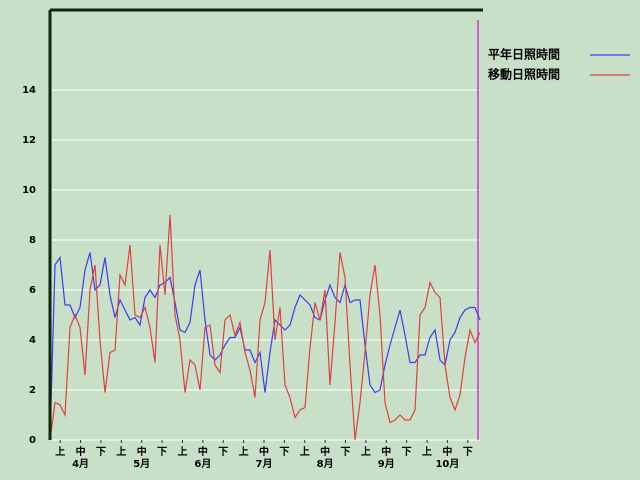  I want to click on y-tick-label: 0, so click(32, 440).